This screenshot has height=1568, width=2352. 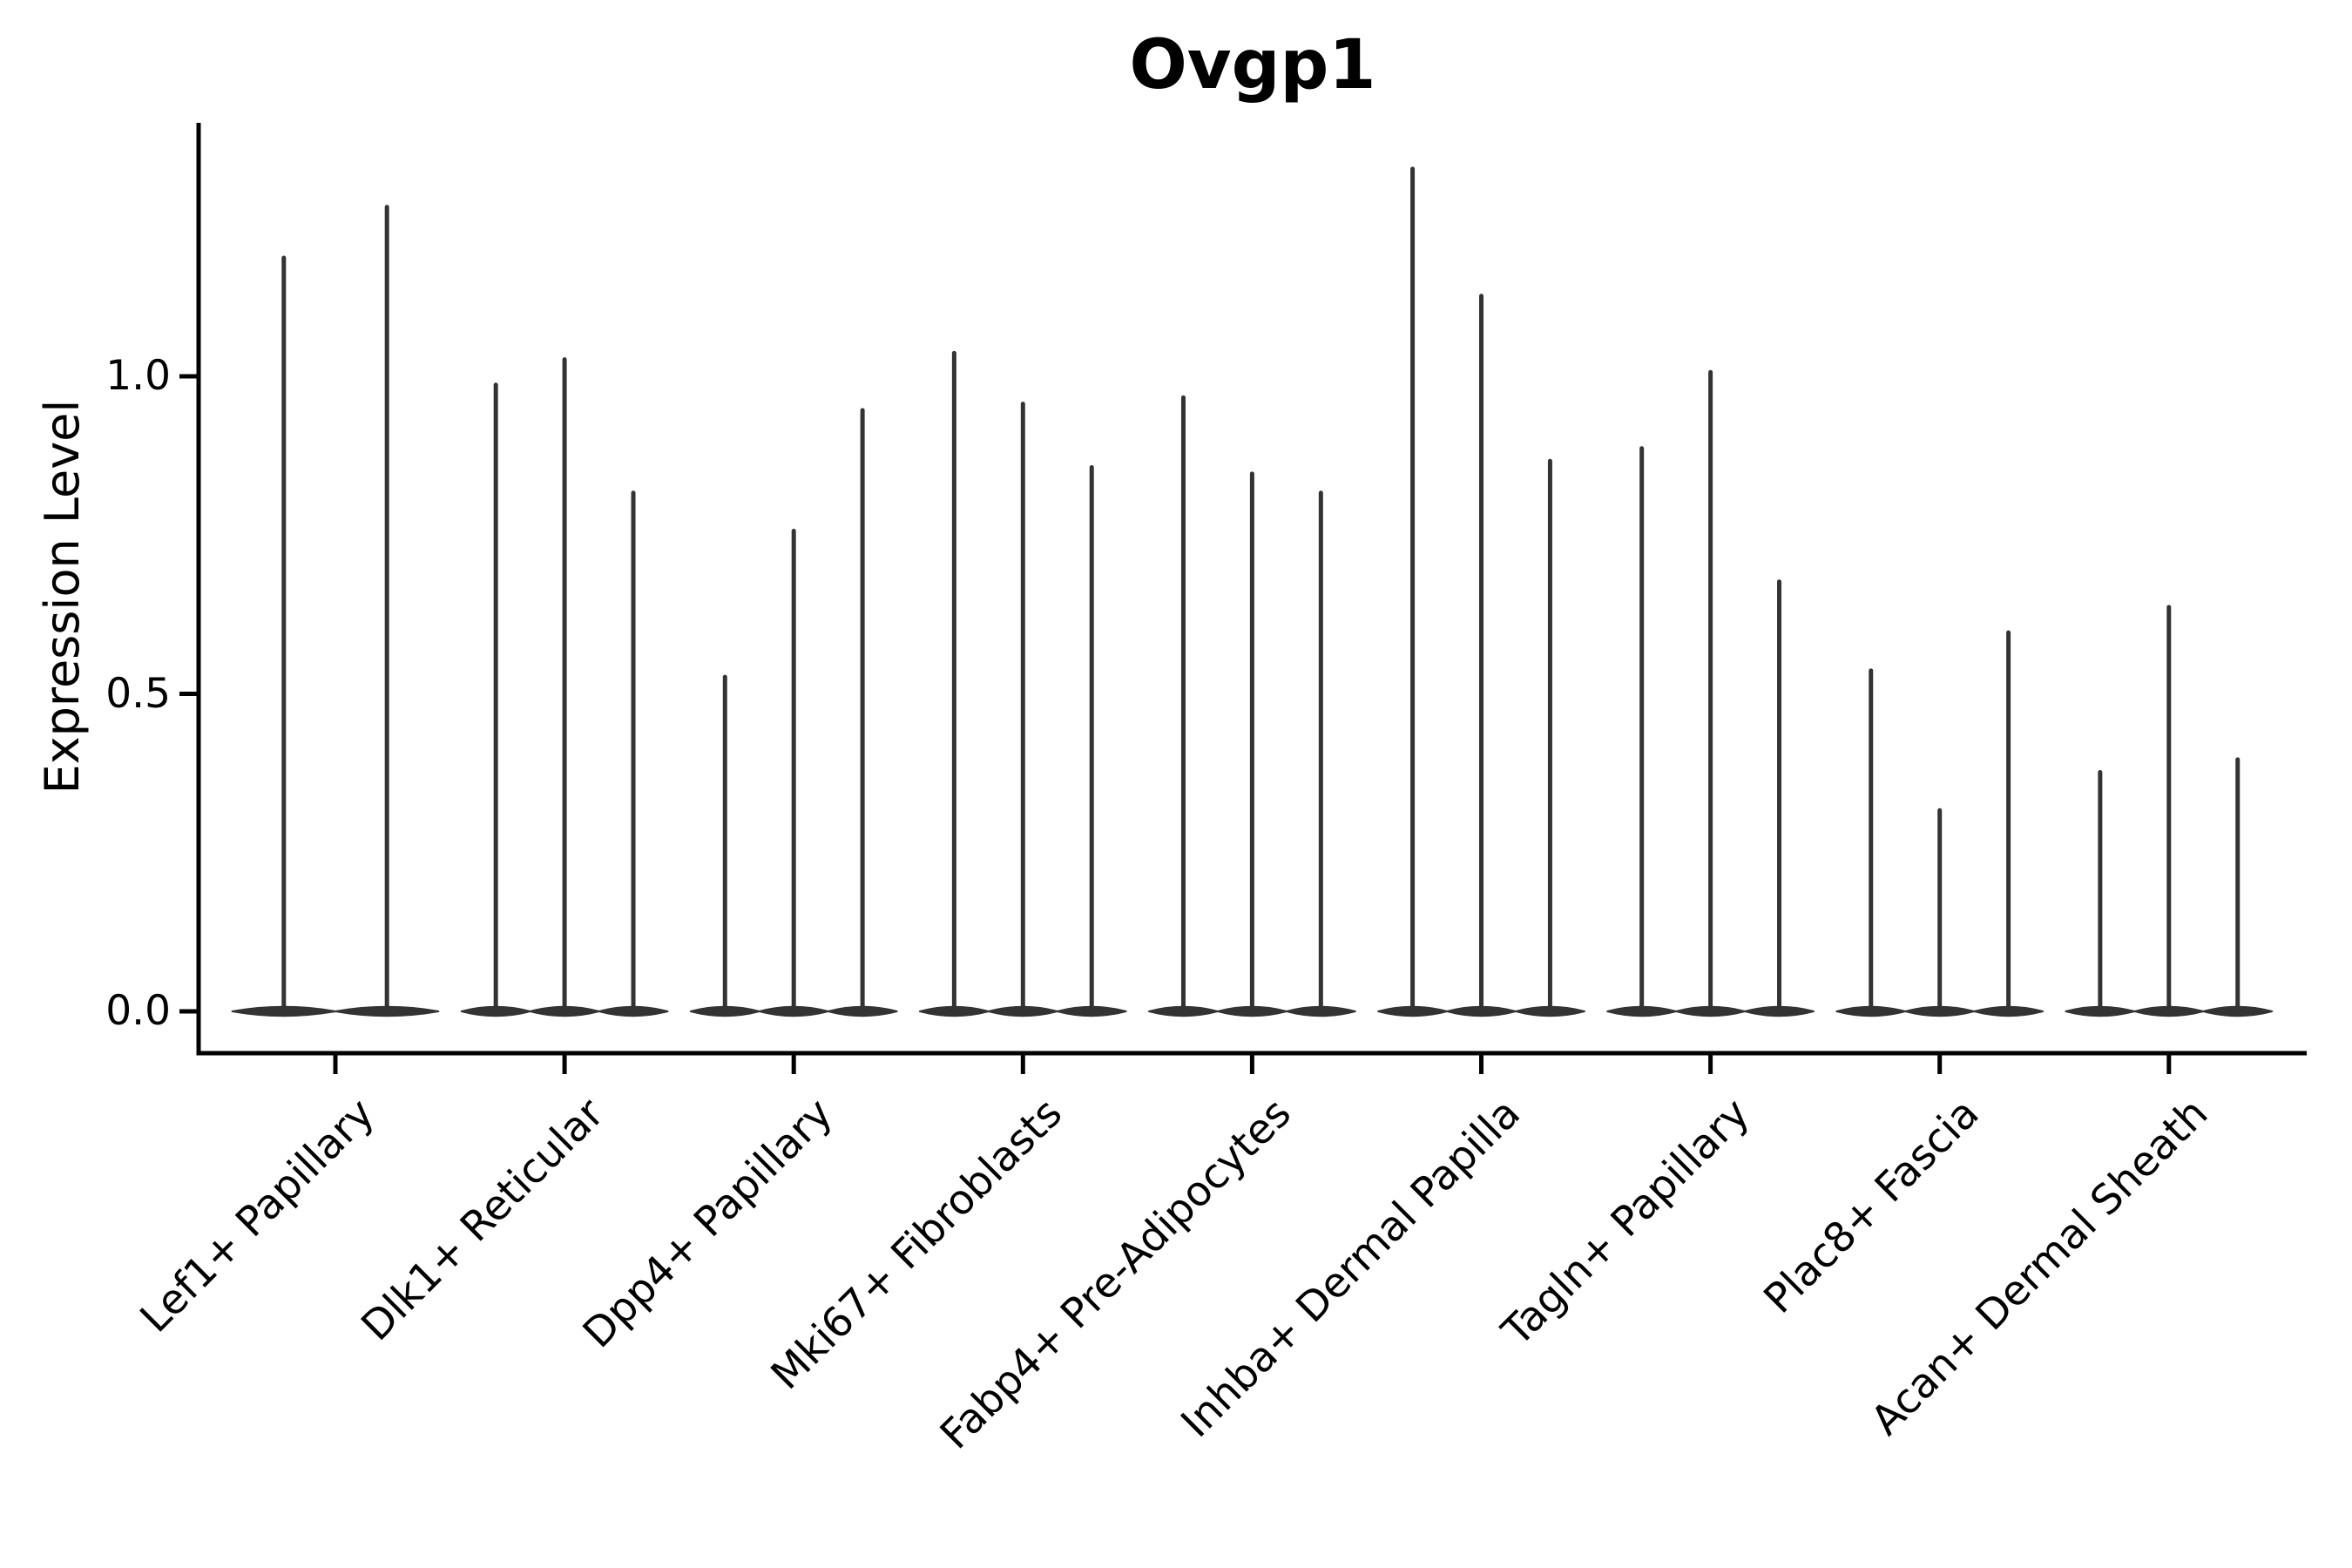 I want to click on y-tick-label: 1.0, so click(x=138, y=376).